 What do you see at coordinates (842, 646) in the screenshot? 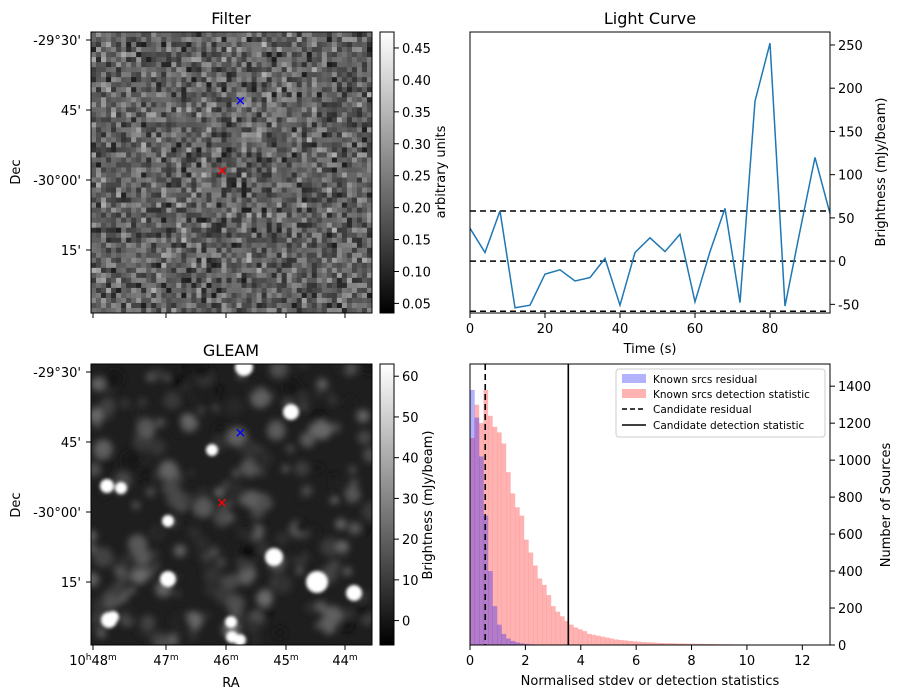
I see `y-tick-label: 0` at bounding box center [842, 646].